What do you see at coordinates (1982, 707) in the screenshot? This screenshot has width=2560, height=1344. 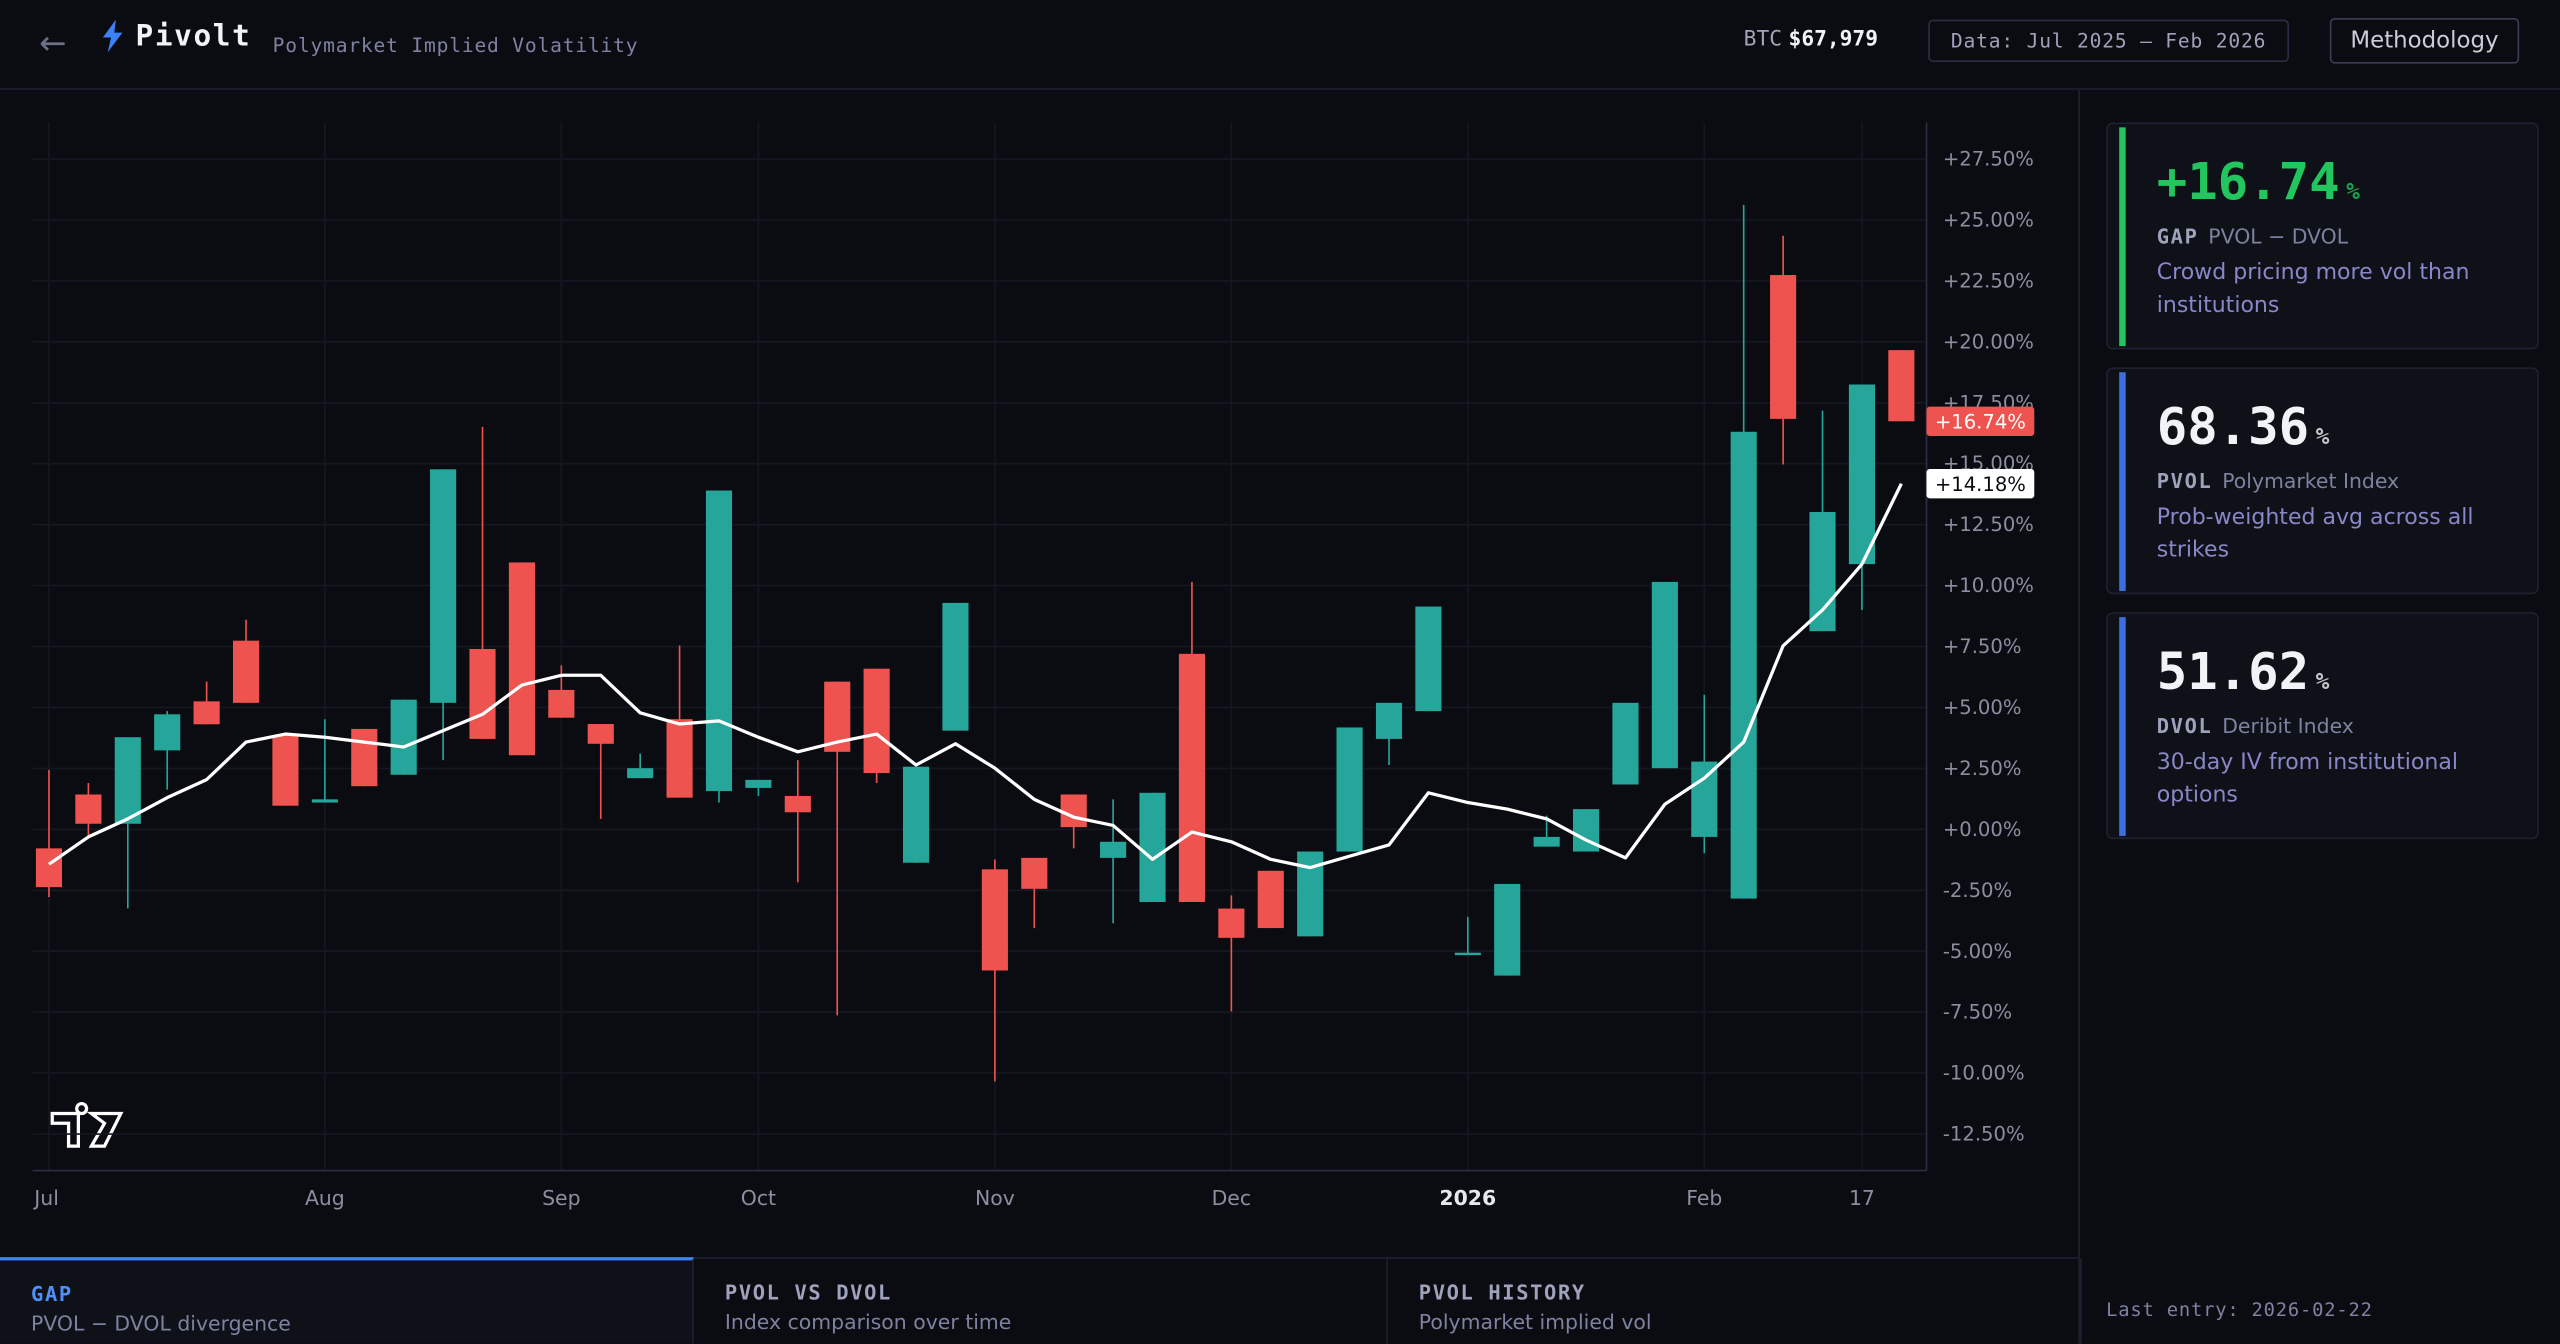 I see `y-tick-label: +5.00%` at bounding box center [1982, 707].